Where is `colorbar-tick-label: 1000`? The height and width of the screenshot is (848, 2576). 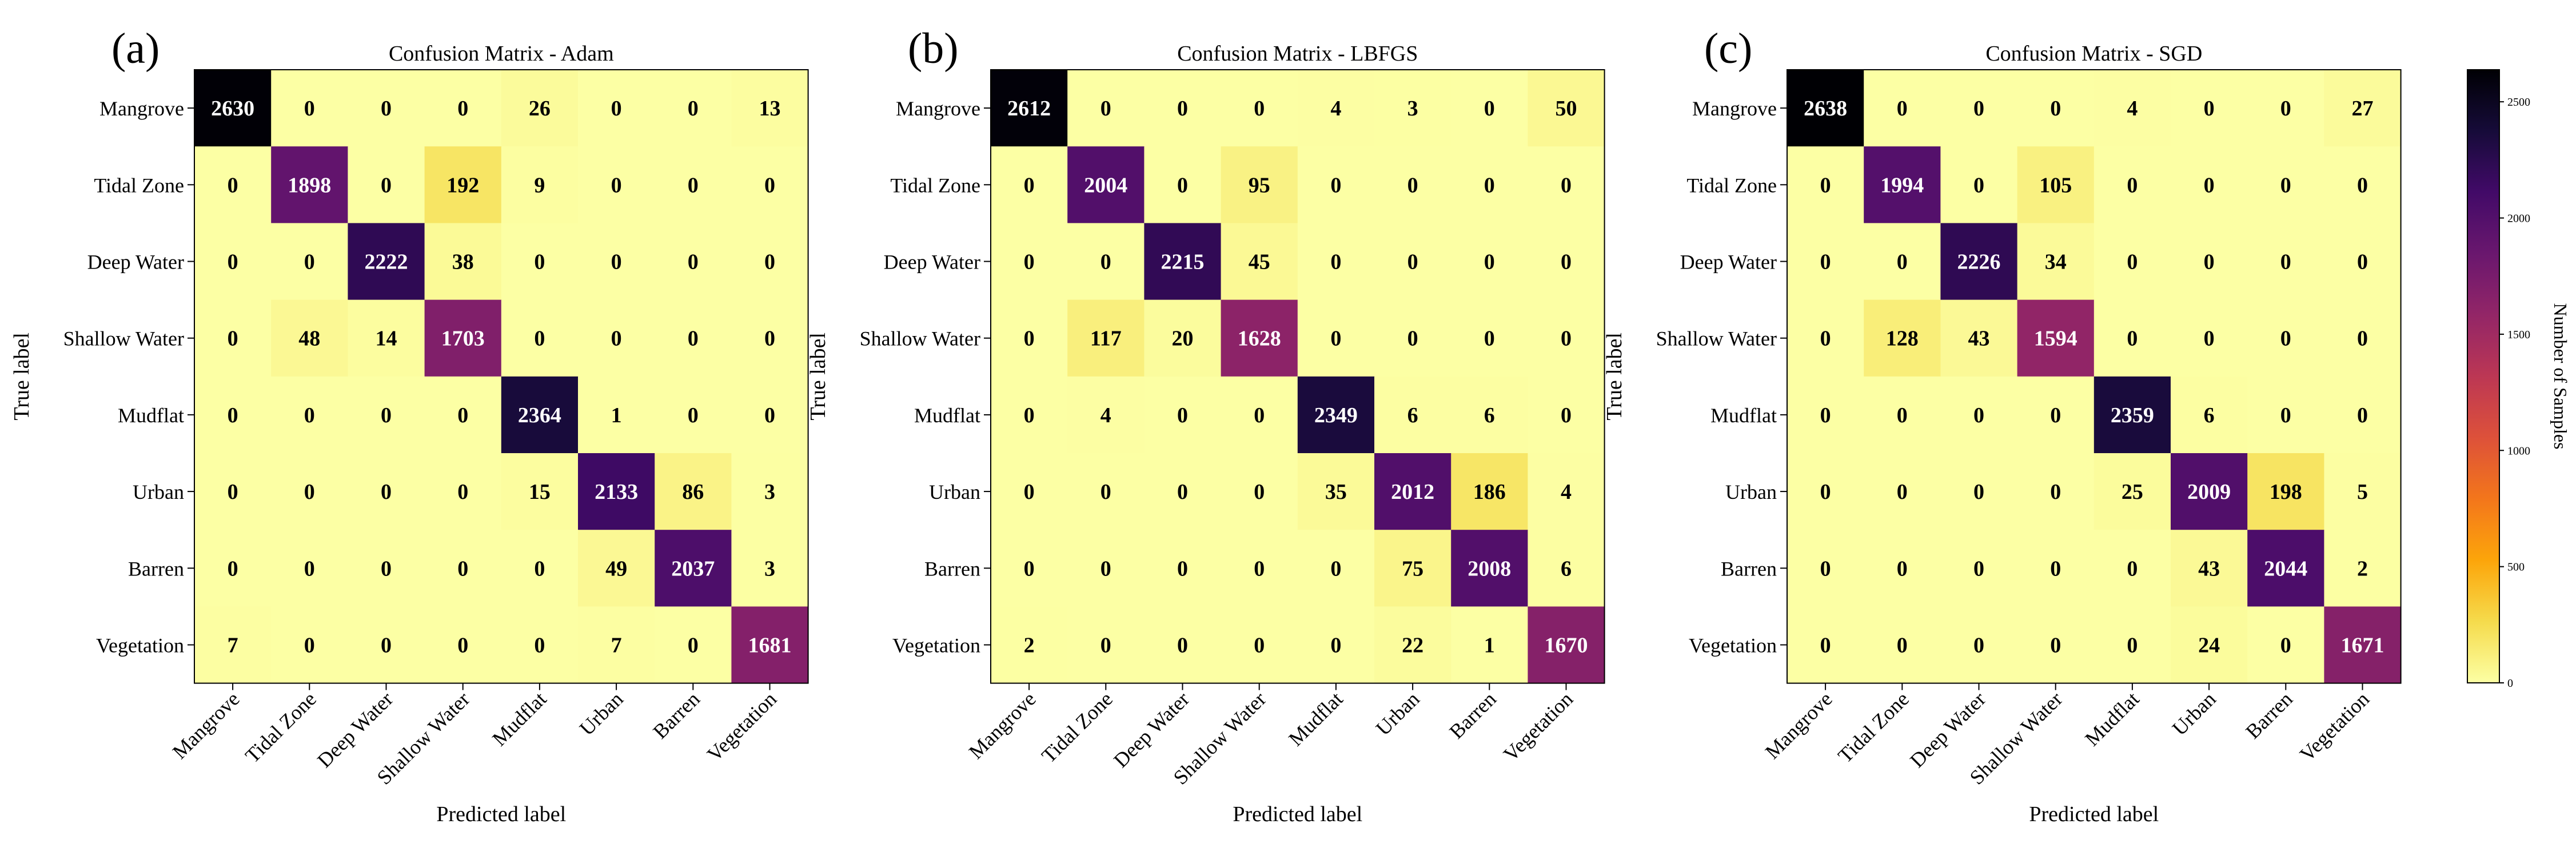 colorbar-tick-label: 1000 is located at coordinates (2518, 451).